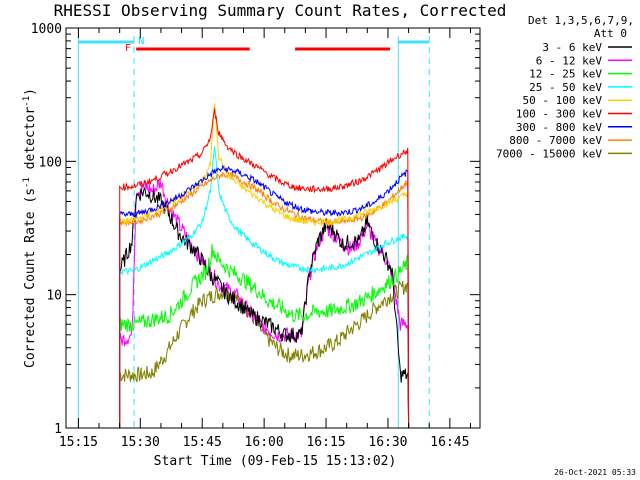 Image resolution: width=640 pixels, height=480 pixels. I want to click on y-tick-label: 1, so click(58, 429).